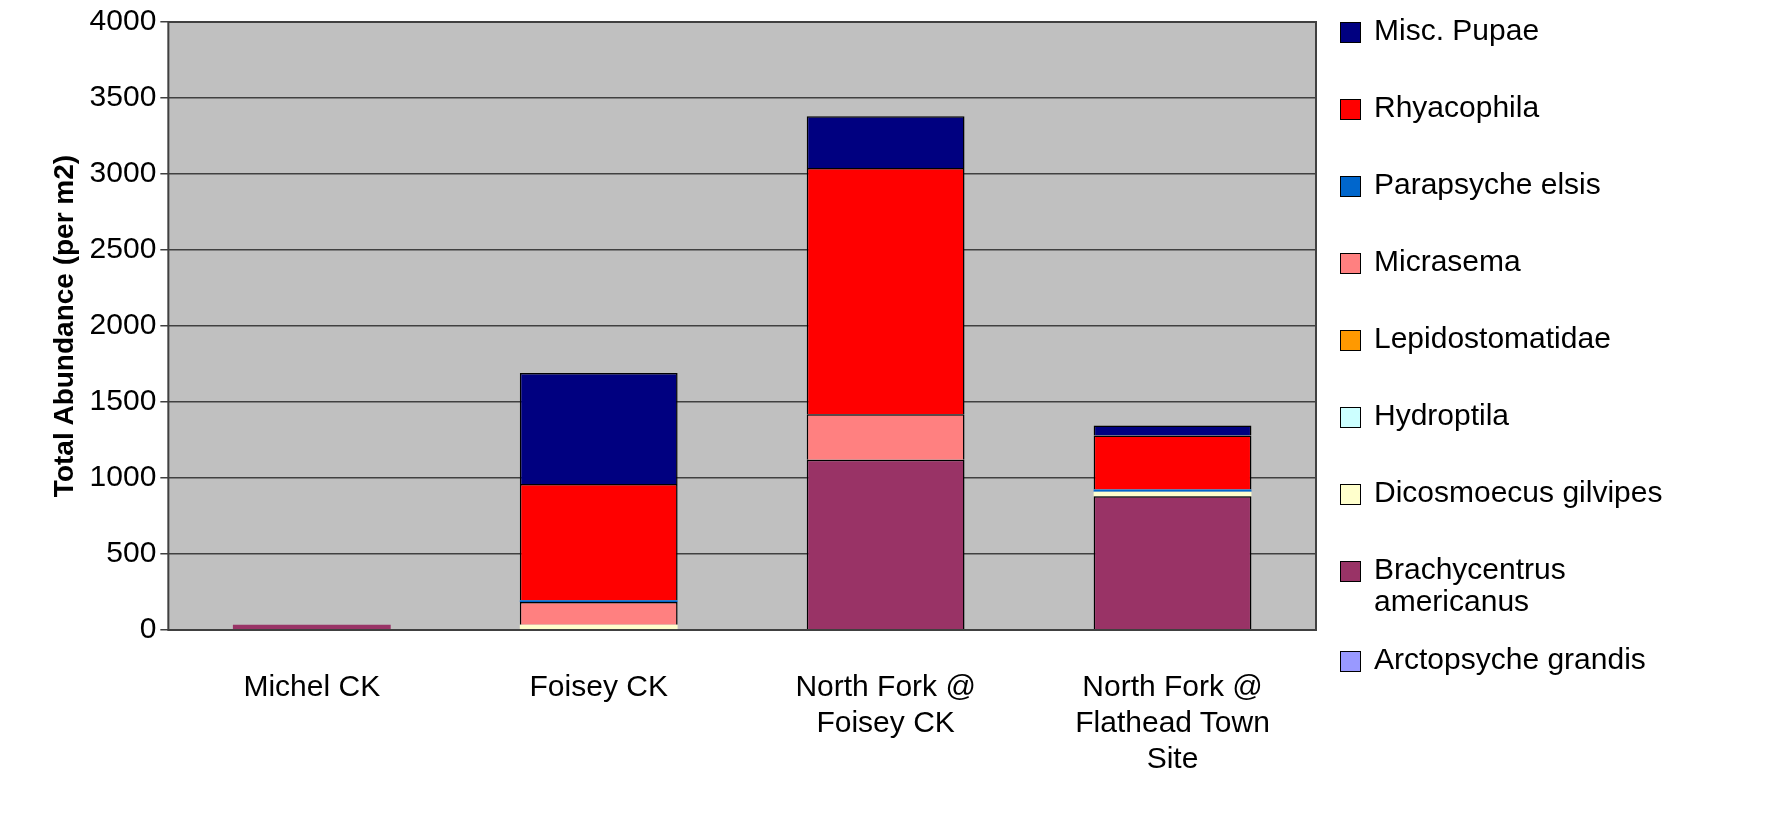  Describe the element at coordinates (312, 686) in the screenshot. I see `x-tick-label: Michel CK` at that location.